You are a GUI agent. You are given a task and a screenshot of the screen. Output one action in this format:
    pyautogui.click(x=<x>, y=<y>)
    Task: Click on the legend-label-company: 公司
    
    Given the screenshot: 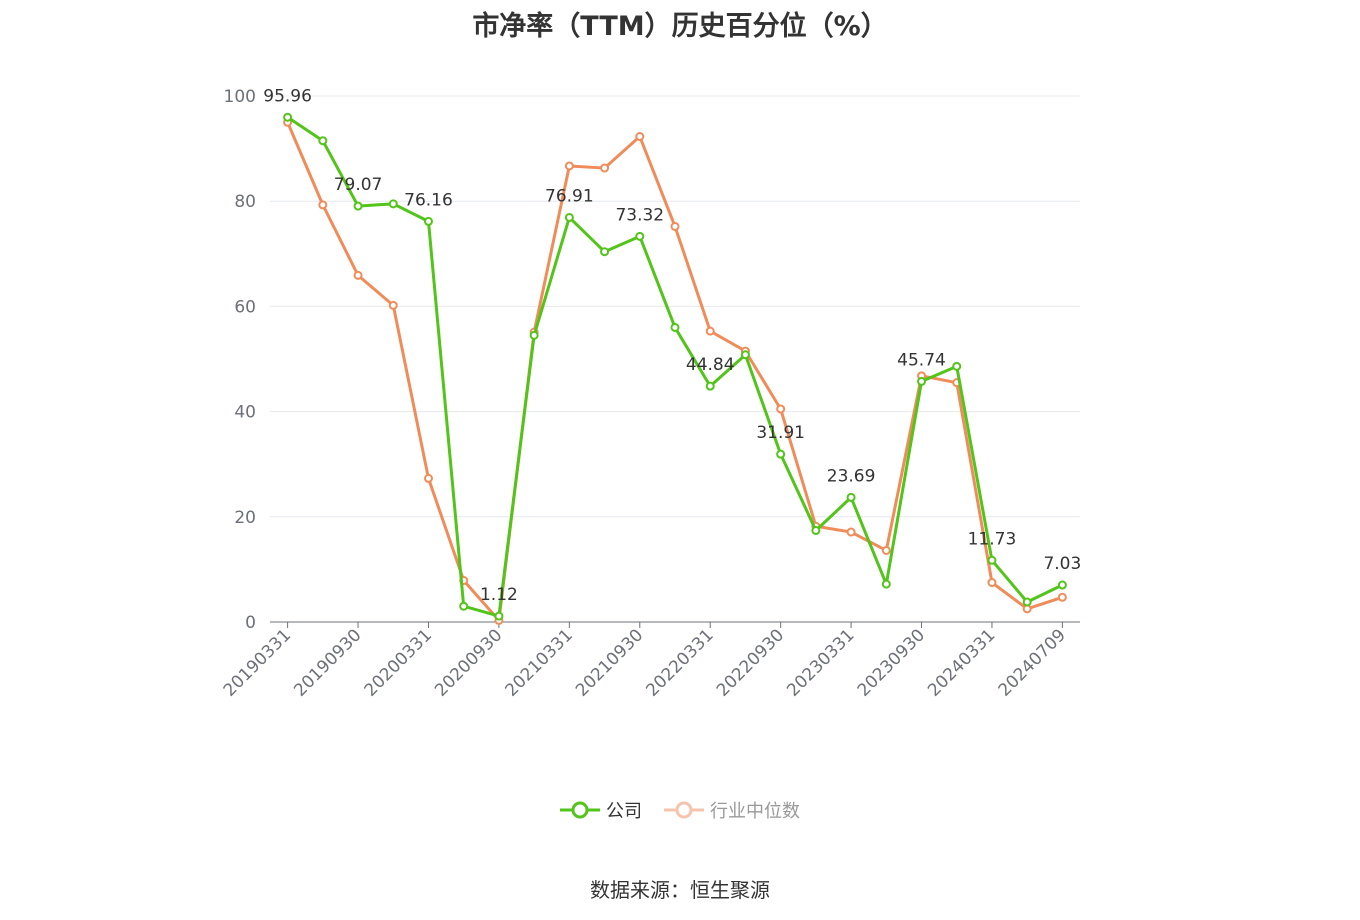 What is the action you would take?
    pyautogui.click(x=624, y=811)
    